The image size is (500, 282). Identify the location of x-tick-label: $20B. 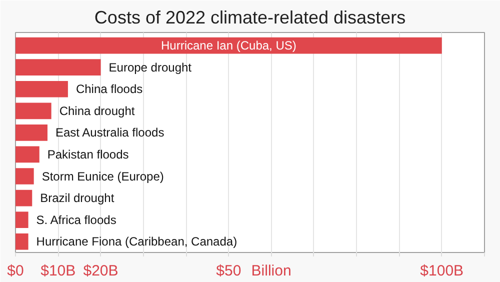
(100, 271).